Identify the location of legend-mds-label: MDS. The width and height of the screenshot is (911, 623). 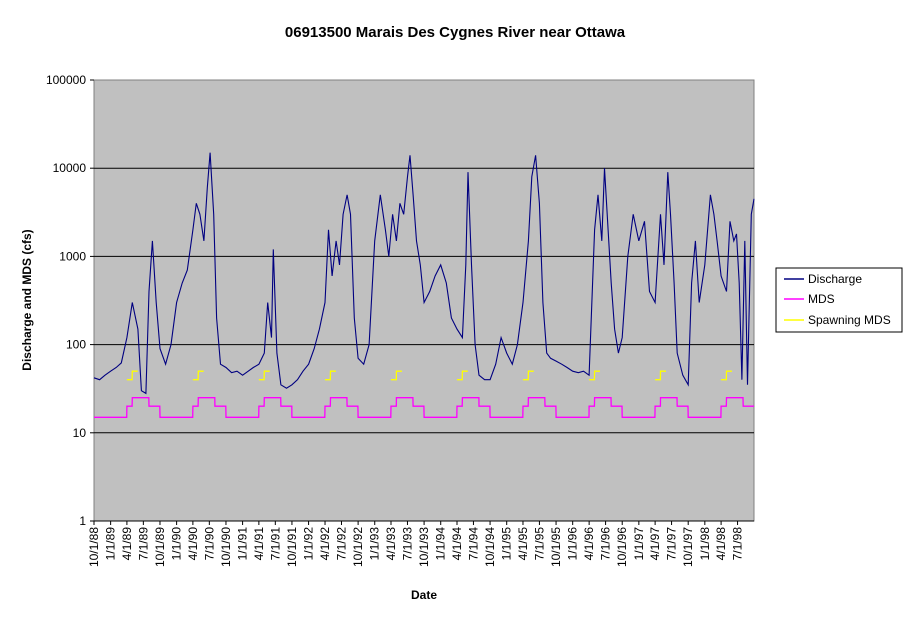
(821, 299).